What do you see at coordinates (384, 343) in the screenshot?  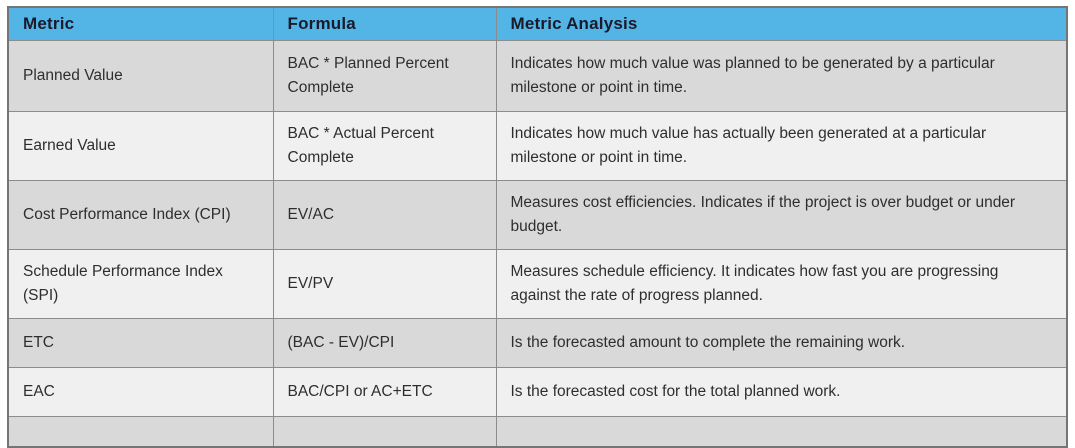 I see `formula-cell: (BAC - EV)/CPI` at bounding box center [384, 343].